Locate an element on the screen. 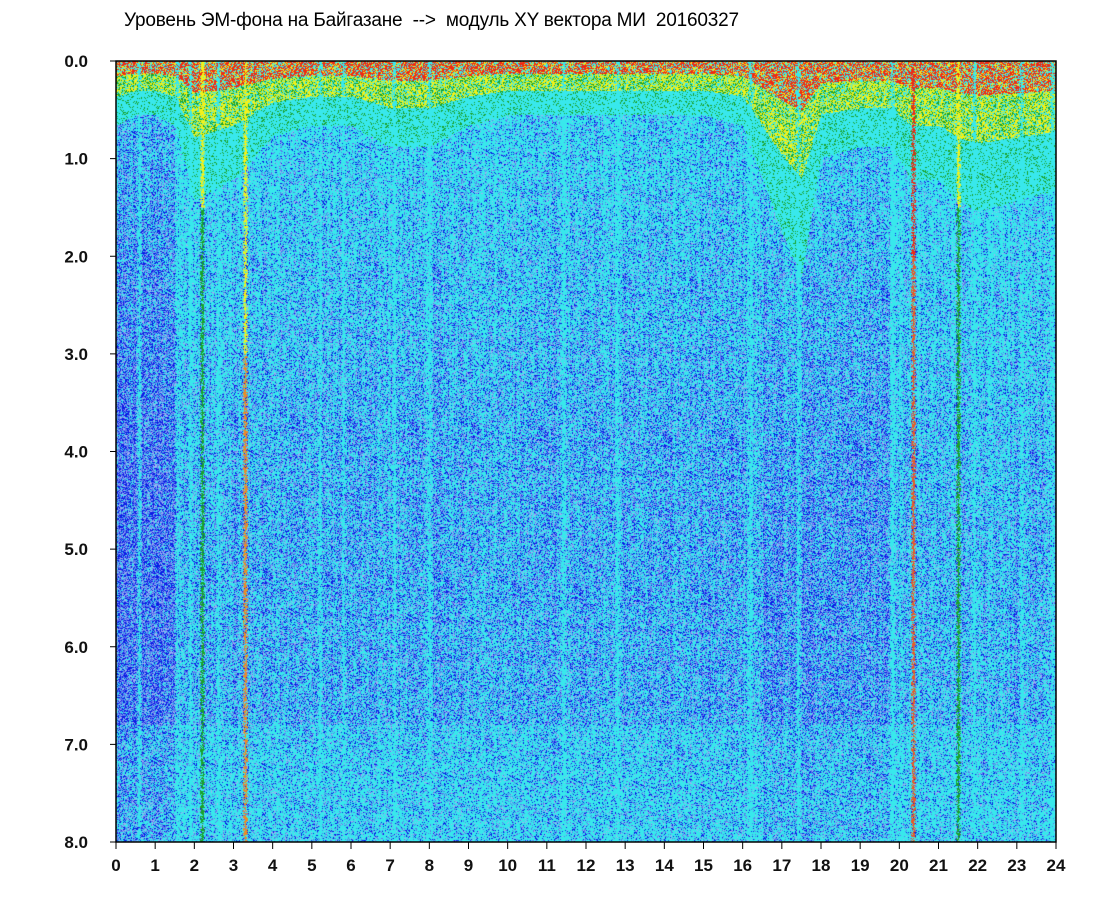  x-tick-label: 3 is located at coordinates (233, 865).